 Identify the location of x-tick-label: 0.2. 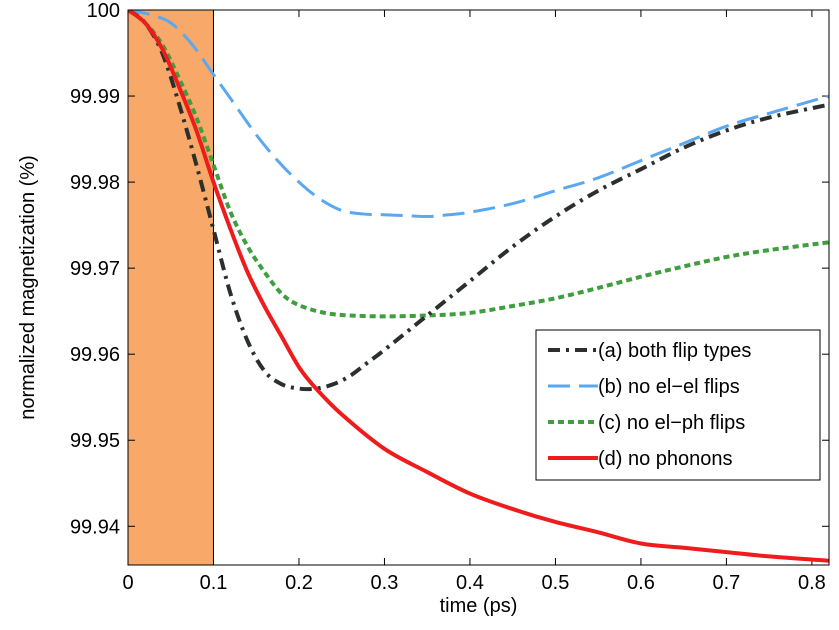
(299, 583).